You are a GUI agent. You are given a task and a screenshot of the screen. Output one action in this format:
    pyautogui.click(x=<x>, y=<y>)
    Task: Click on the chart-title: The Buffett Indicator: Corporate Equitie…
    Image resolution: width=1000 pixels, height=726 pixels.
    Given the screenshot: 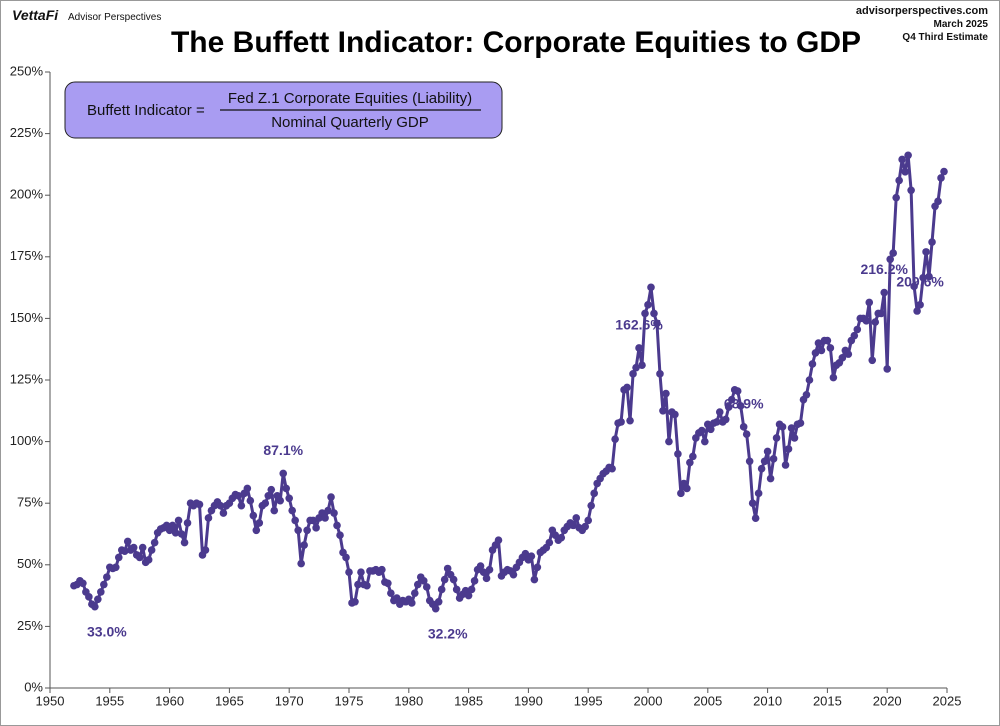 What is the action you would take?
    pyautogui.click(x=516, y=42)
    